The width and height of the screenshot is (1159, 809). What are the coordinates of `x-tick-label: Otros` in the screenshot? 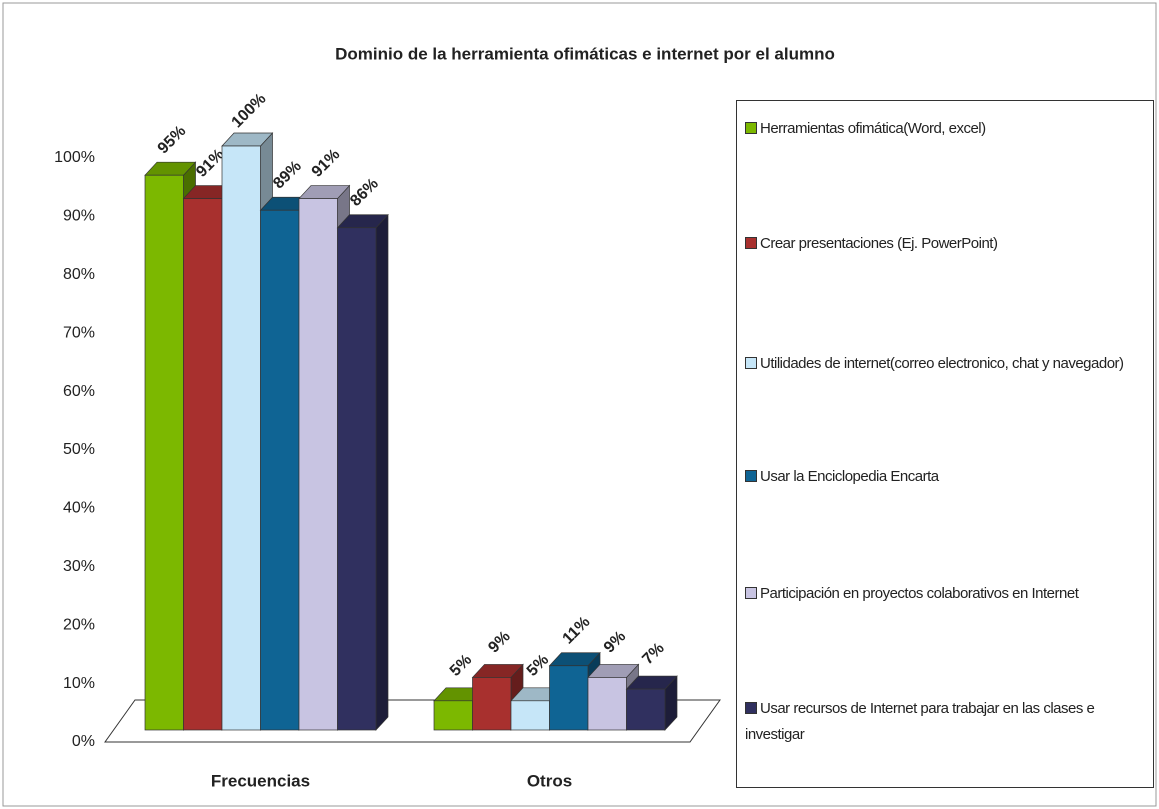 It's located at (549, 780).